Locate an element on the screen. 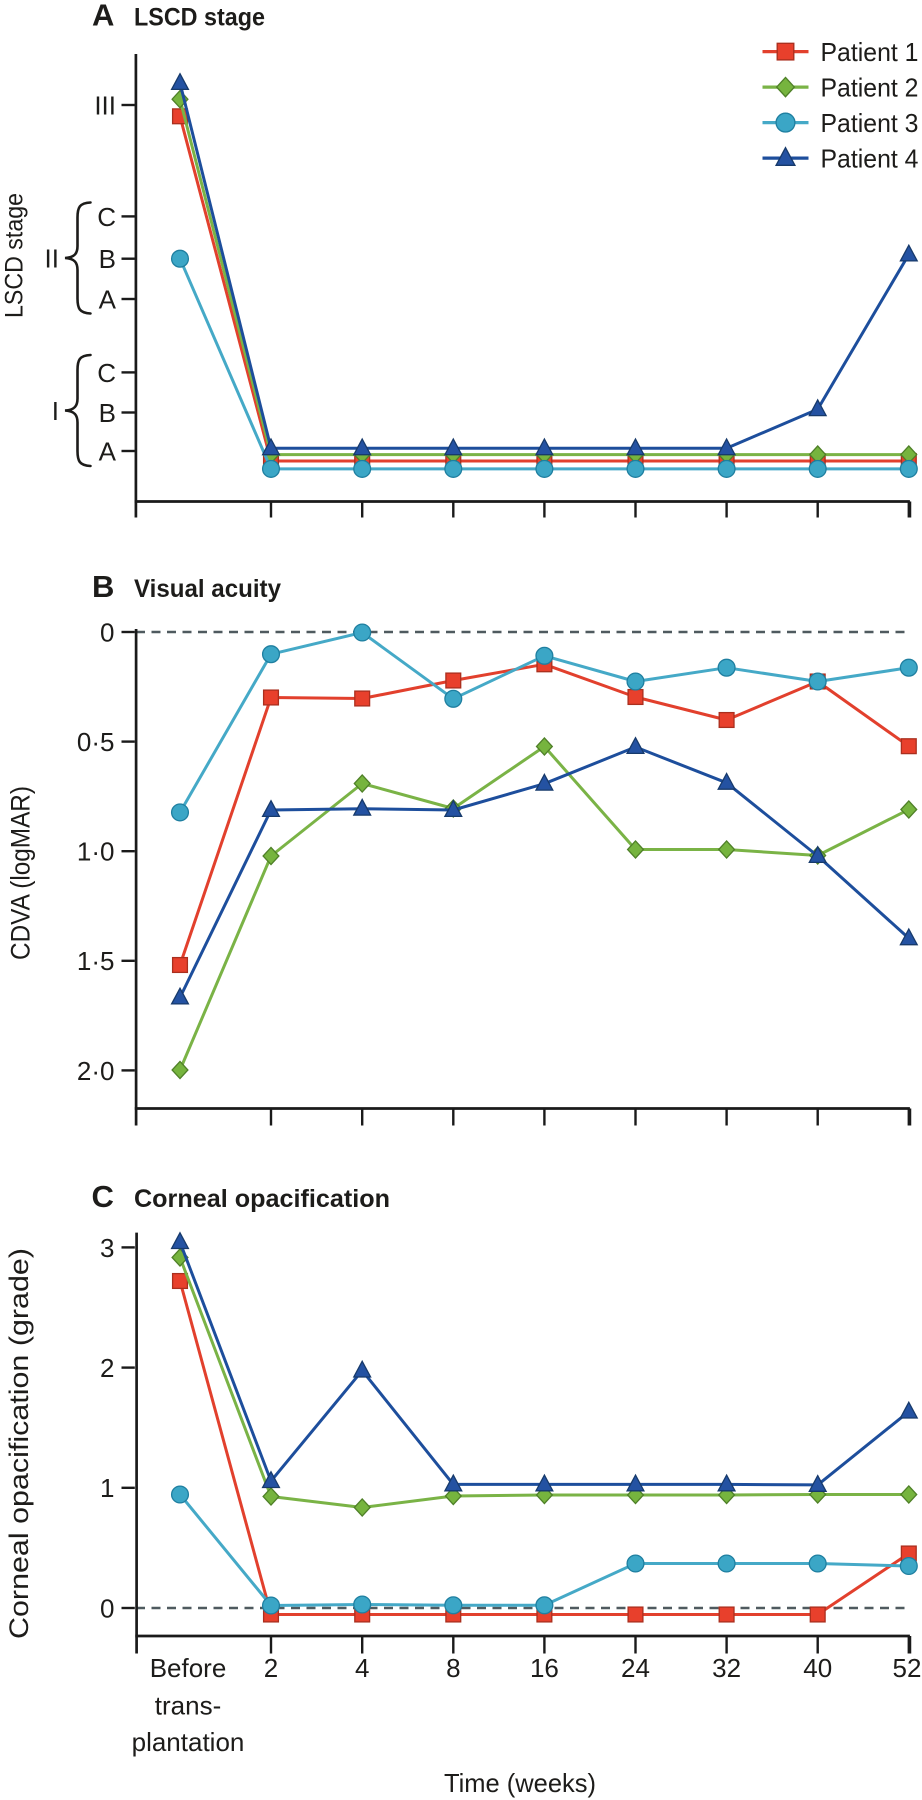 Image resolution: width=922 pixels, height=1800 pixels. svg-text: Patient 4 is located at coordinates (870, 158).